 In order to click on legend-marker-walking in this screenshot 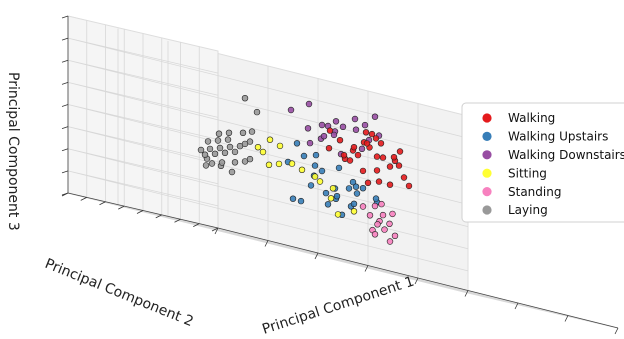, I will do `click(487, 118)`.